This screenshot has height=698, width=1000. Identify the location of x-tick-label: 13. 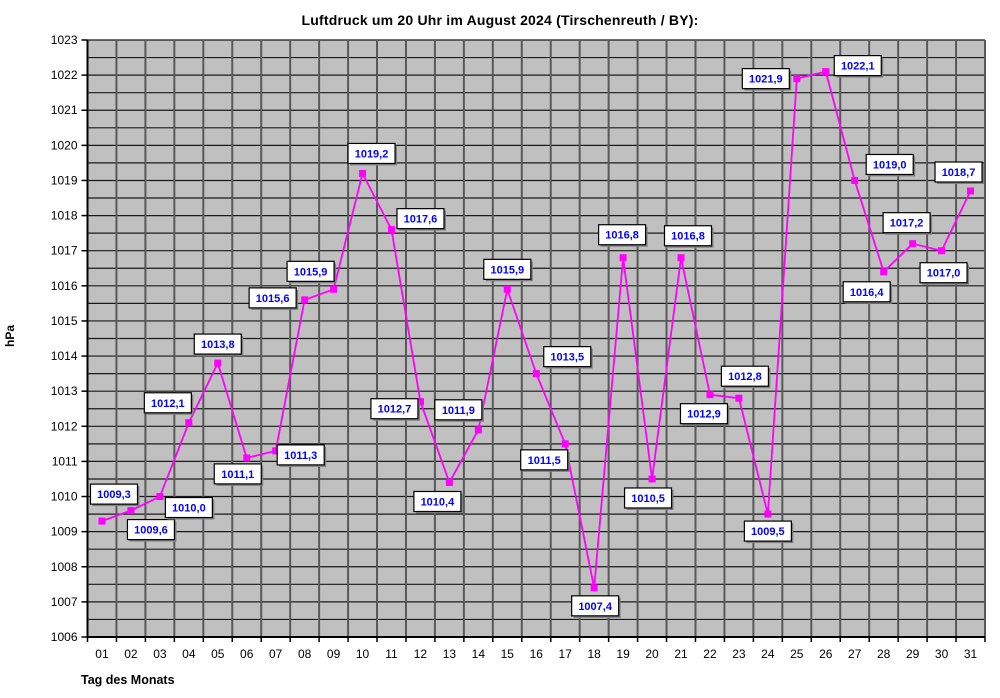
(450, 654).